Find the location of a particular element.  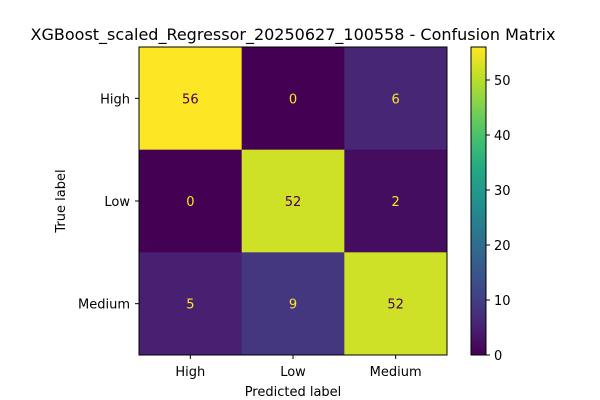

cell-value-label: 56 is located at coordinates (190, 99).